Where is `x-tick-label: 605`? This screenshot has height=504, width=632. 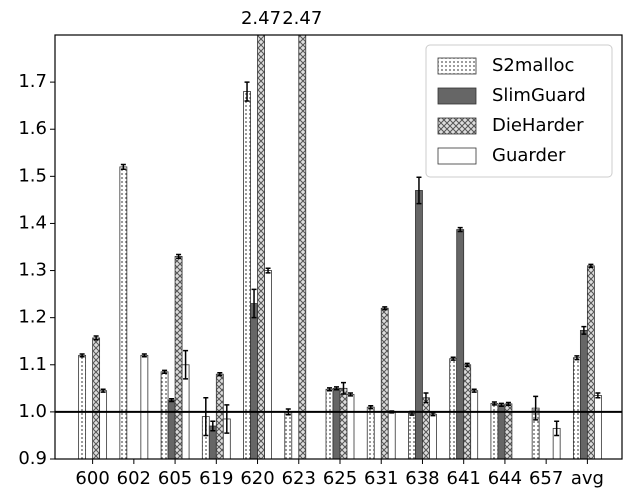 x-tick-label: 605 is located at coordinates (175, 478).